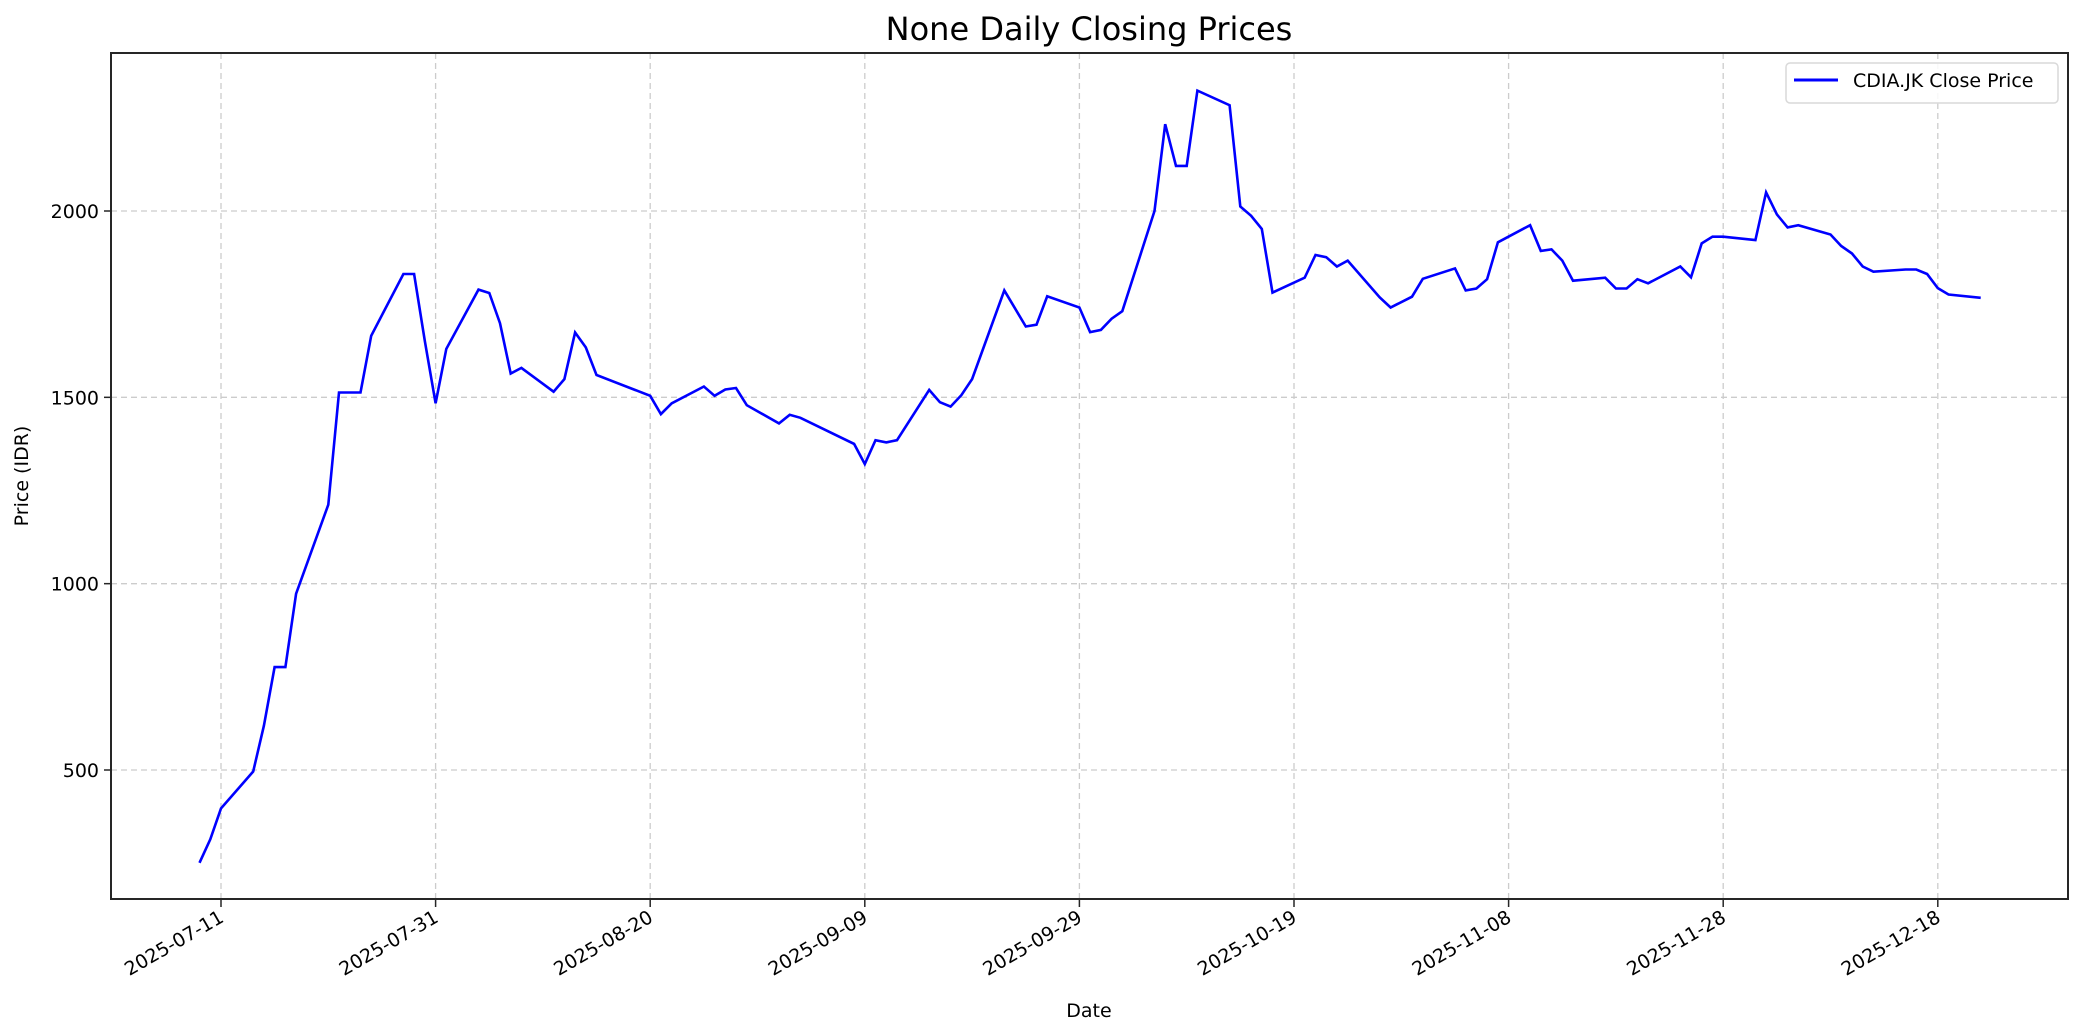 The height and width of the screenshot is (1035, 2084). What do you see at coordinates (75, 398) in the screenshot?
I see `y-tick-label: 1500` at bounding box center [75, 398].